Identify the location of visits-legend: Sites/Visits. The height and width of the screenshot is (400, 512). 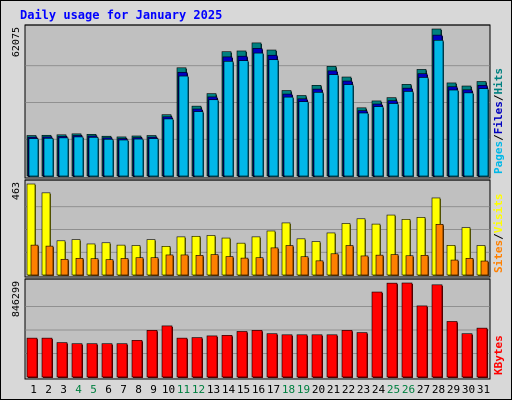
(498, 234).